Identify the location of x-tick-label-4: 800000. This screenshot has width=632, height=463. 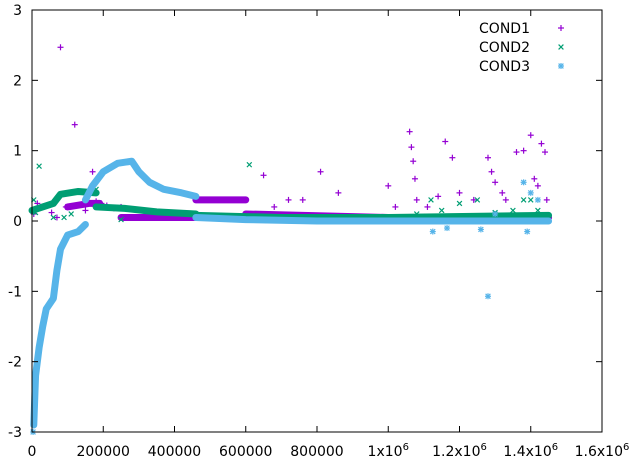
(316, 452).